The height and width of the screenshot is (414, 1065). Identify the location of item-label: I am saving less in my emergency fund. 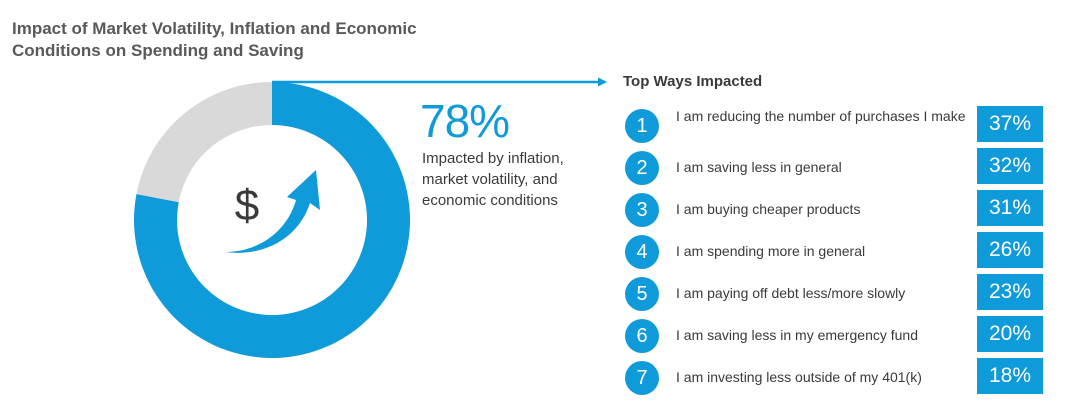
(797, 335).